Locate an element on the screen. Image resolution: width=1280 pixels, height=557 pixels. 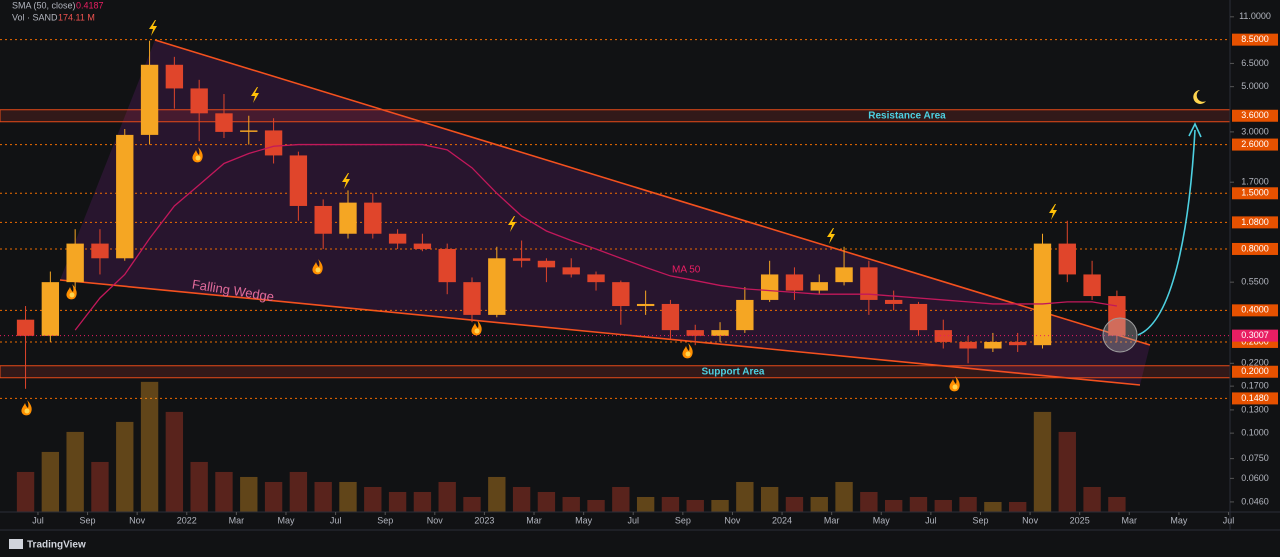
y-tick-label: 6.5000 is located at coordinates (1255, 63).